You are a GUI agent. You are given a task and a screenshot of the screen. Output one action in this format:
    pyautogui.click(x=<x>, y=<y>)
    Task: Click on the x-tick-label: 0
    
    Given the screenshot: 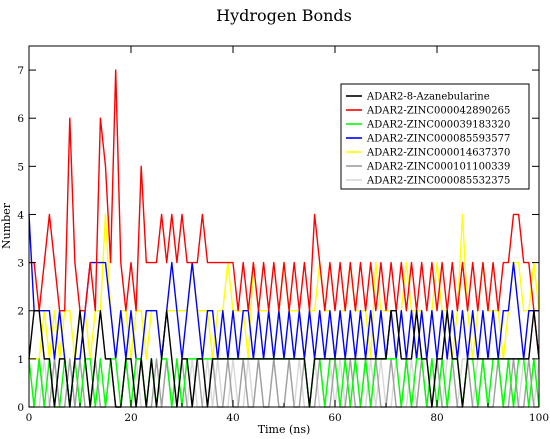 What is the action you would take?
    pyautogui.click(x=29, y=418)
    